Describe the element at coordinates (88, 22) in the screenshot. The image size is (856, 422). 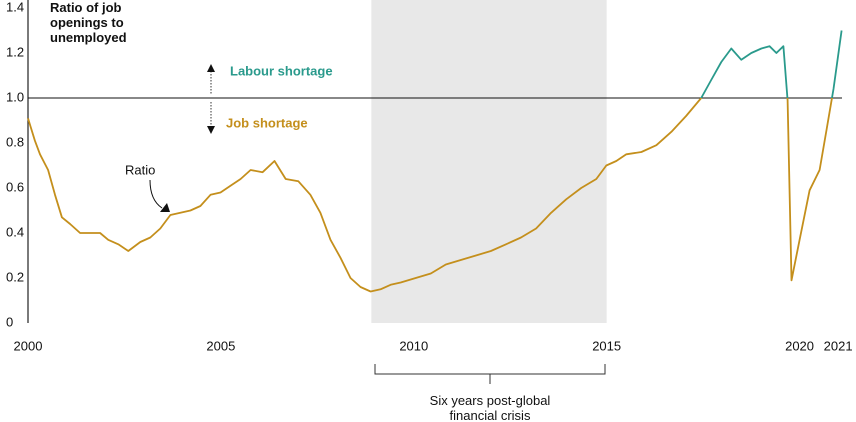
I see `y-axis-label: Ratio of job openings to unemployed` at that location.